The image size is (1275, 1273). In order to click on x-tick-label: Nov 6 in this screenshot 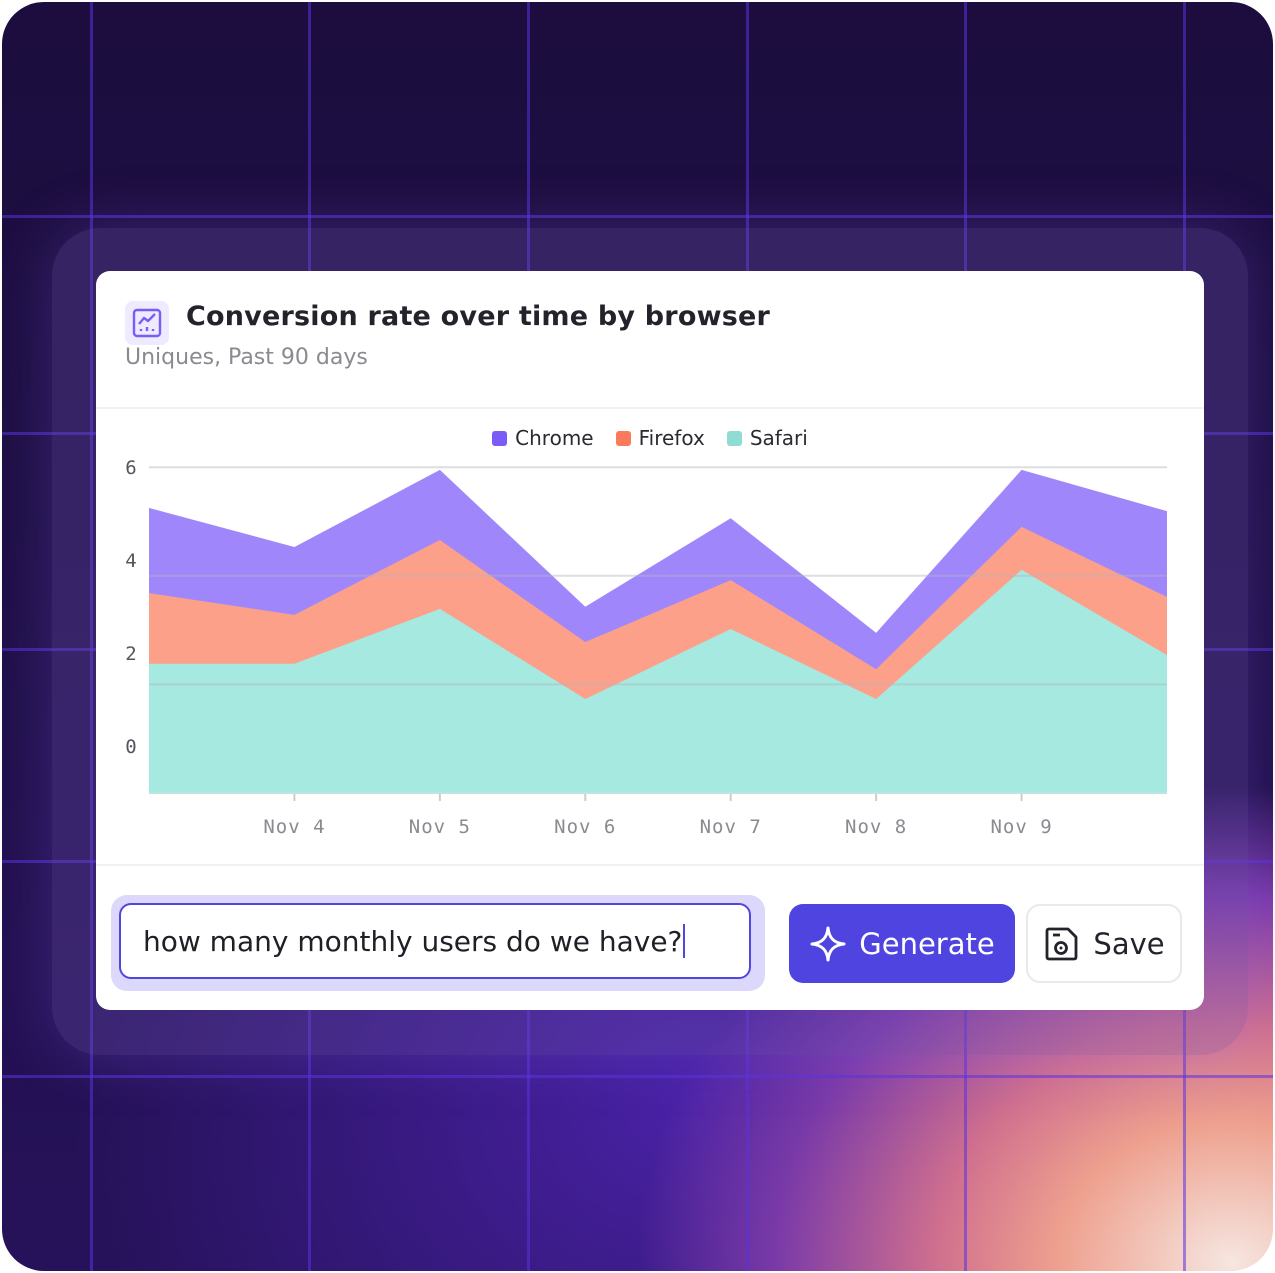, I will do `click(585, 827)`.